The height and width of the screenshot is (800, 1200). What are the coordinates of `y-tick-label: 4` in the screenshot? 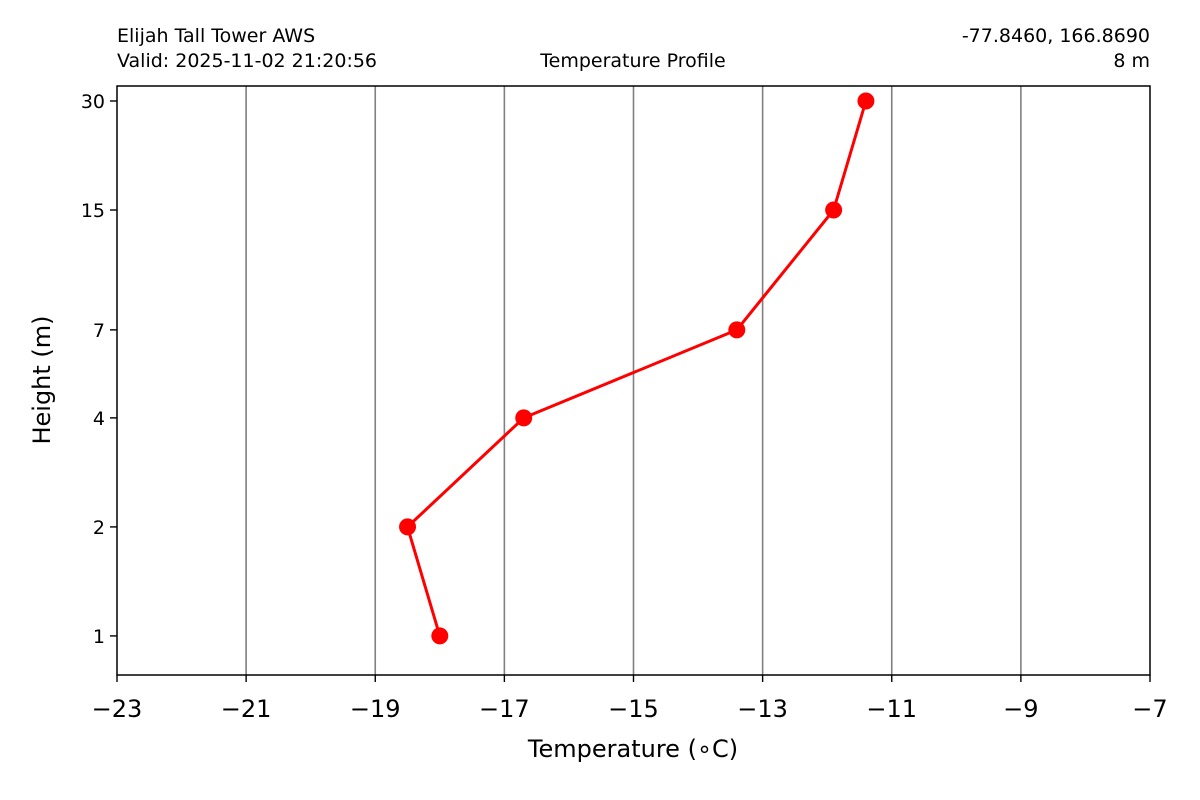 It's located at (99, 419).